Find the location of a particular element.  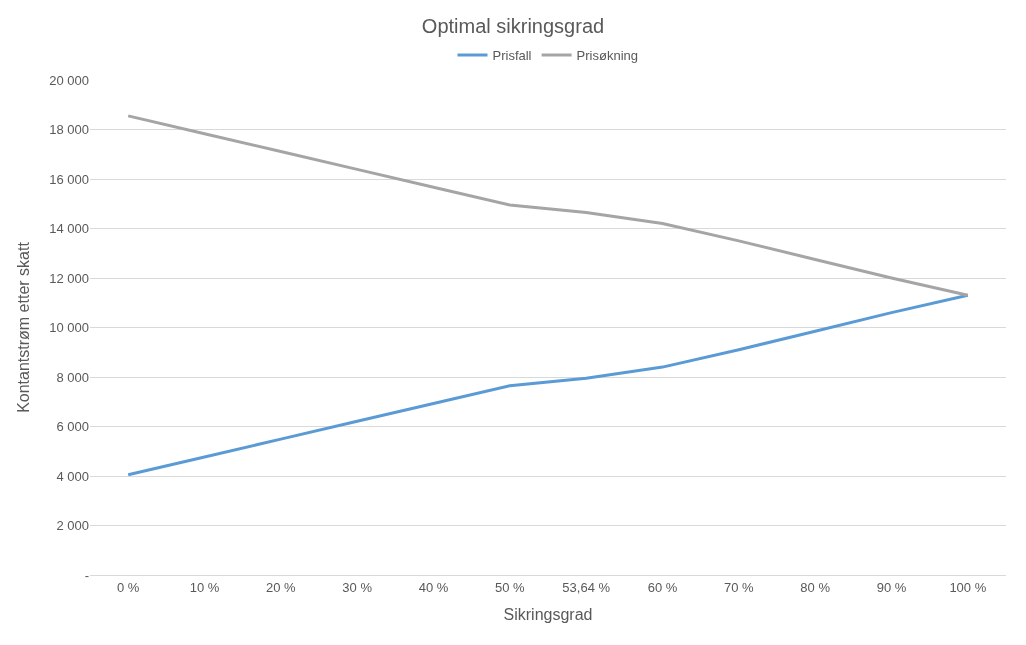

y-tick-label: 12 000 is located at coordinates (69, 278).